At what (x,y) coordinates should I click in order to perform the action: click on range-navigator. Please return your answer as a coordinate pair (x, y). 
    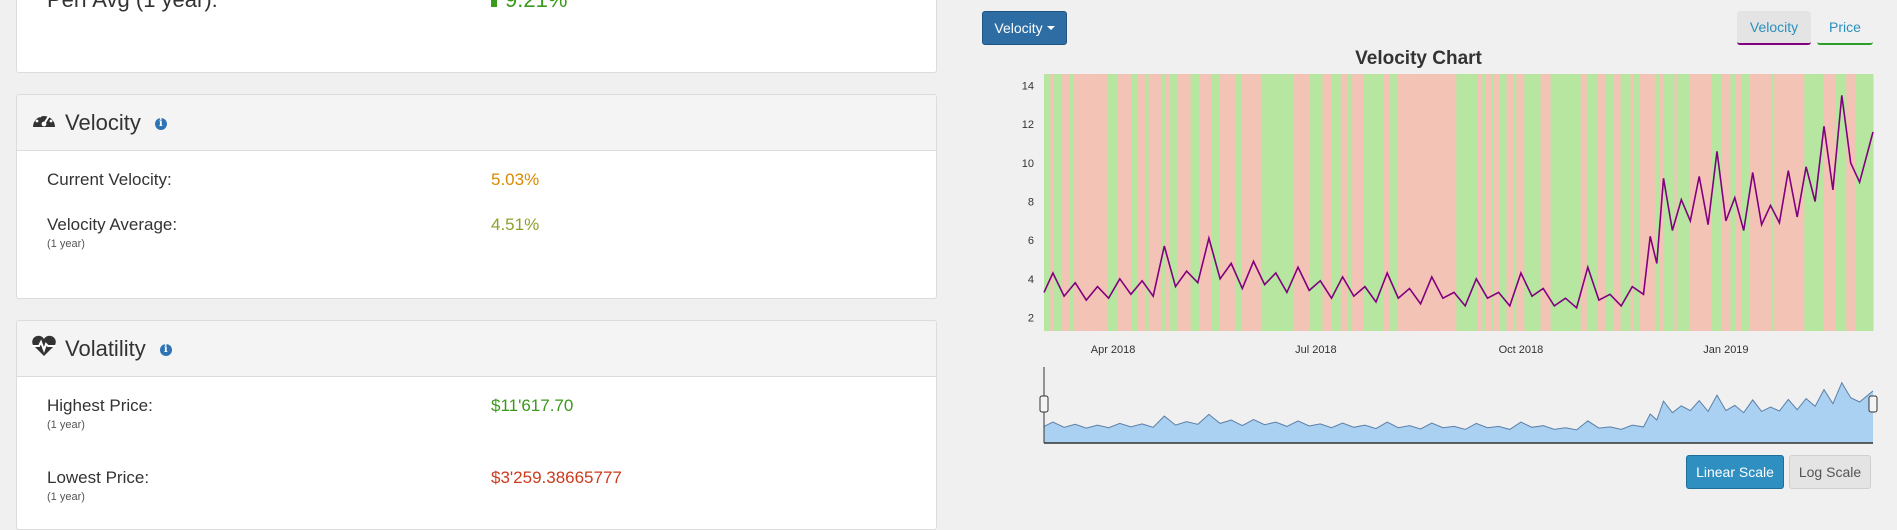
    Looking at the image, I should click on (1458, 405).